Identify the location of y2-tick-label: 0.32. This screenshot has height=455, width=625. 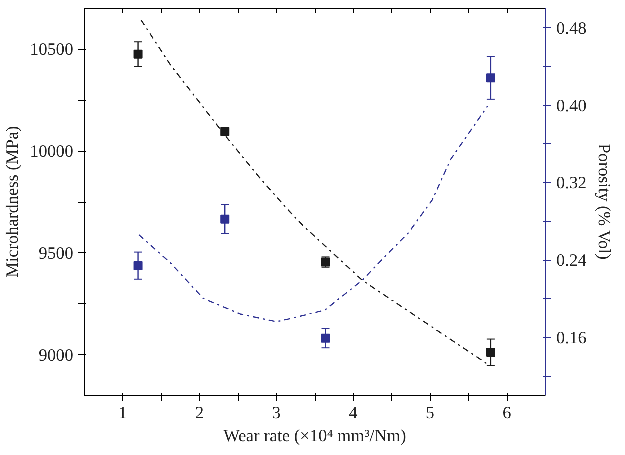
(571, 183).